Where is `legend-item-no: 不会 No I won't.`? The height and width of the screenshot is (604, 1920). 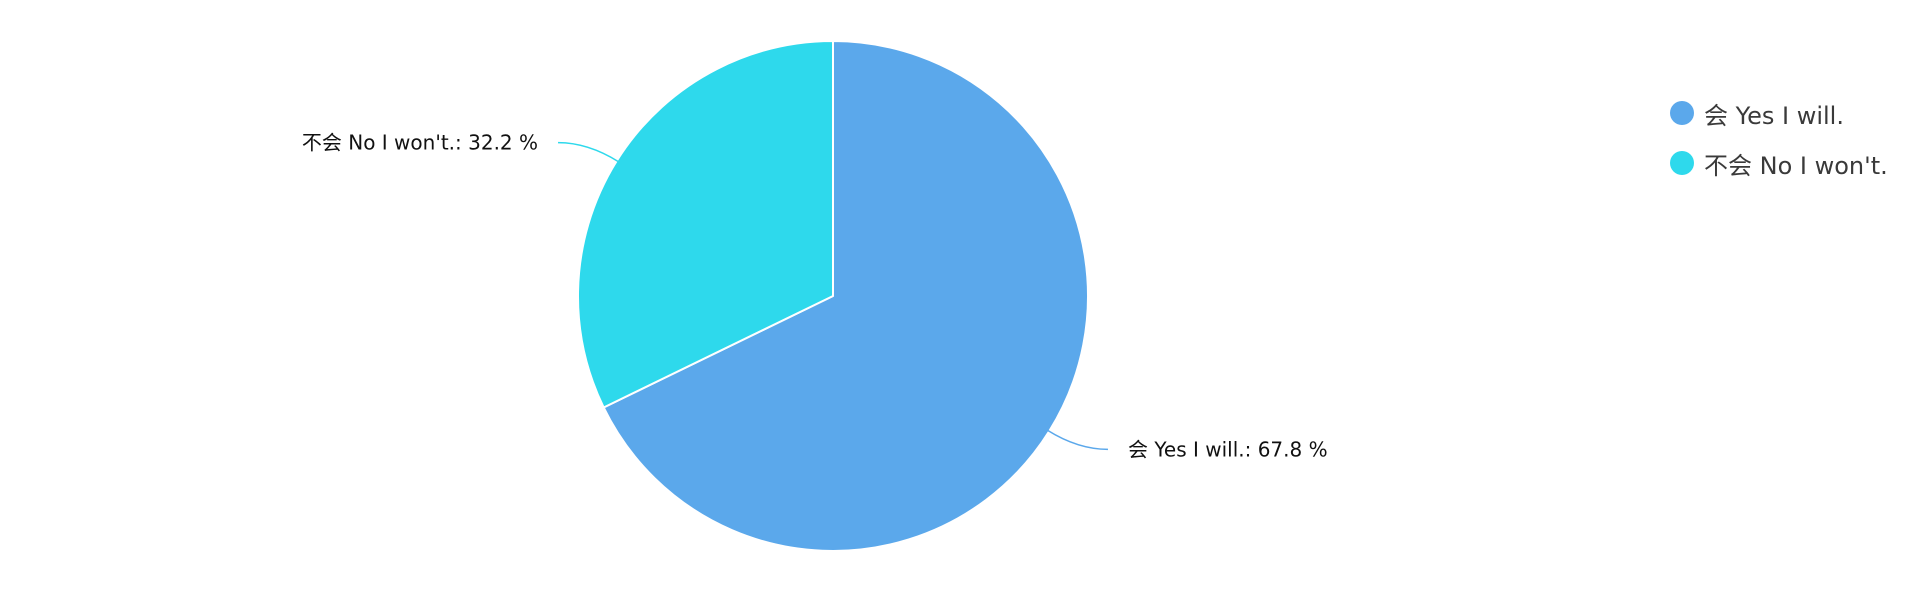 legend-item-no: 不会 No I won't. is located at coordinates (1779, 163).